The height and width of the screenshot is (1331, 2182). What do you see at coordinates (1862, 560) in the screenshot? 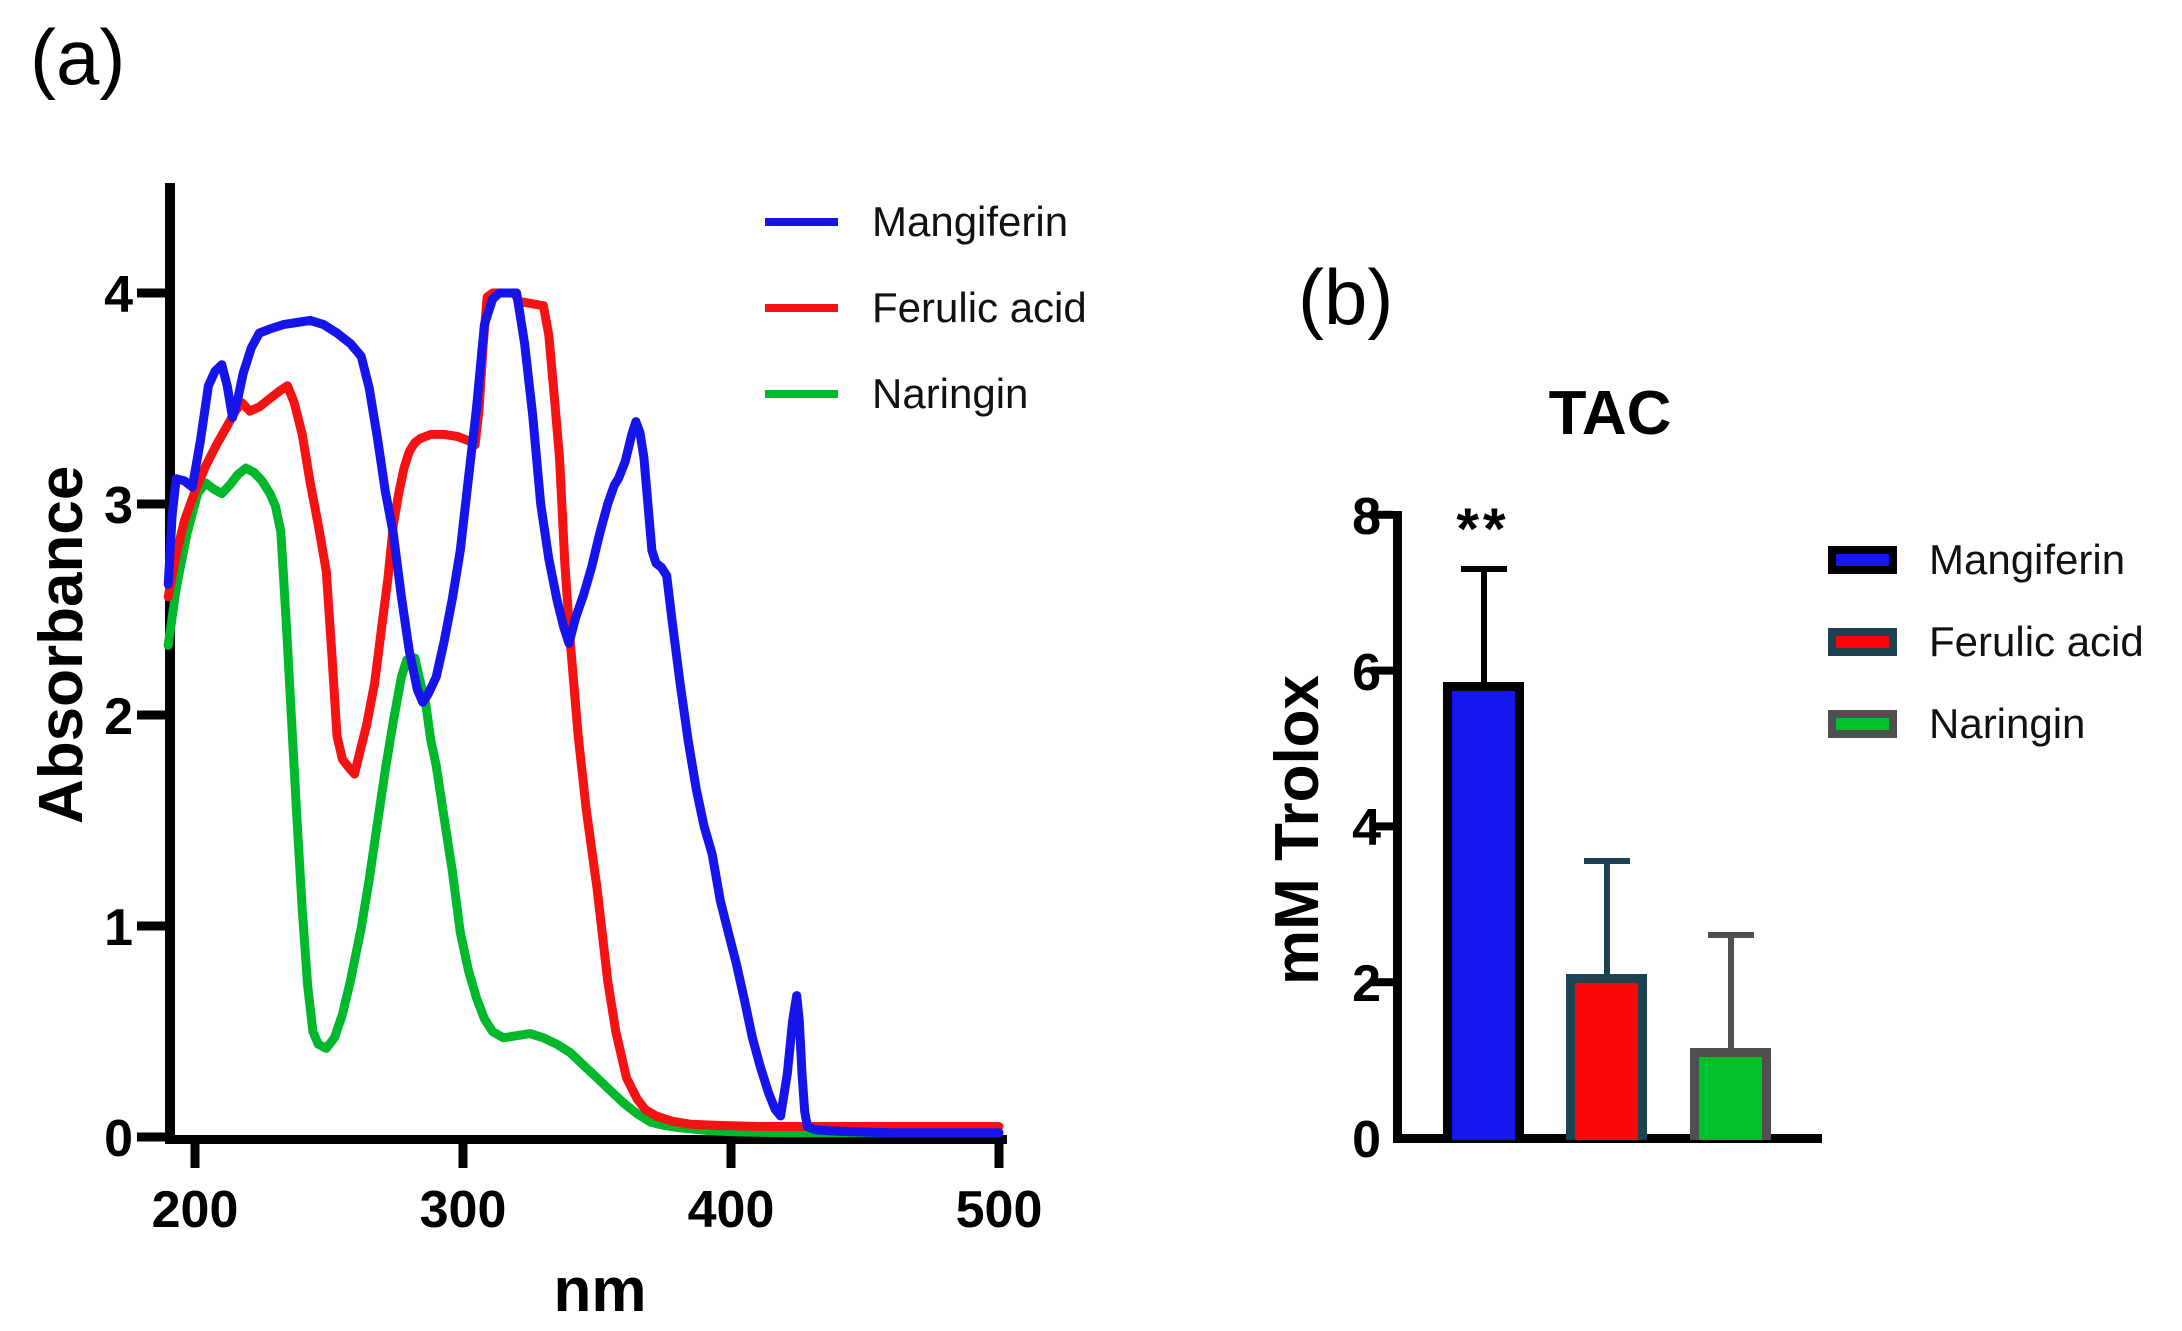
I see `legend-box-swatch-mangiferin` at bounding box center [1862, 560].